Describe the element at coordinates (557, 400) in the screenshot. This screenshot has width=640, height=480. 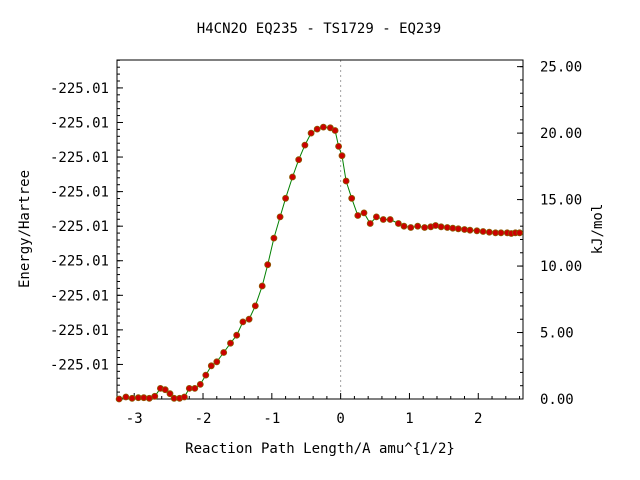
I see `right-y-tick-label: 0.00` at that location.